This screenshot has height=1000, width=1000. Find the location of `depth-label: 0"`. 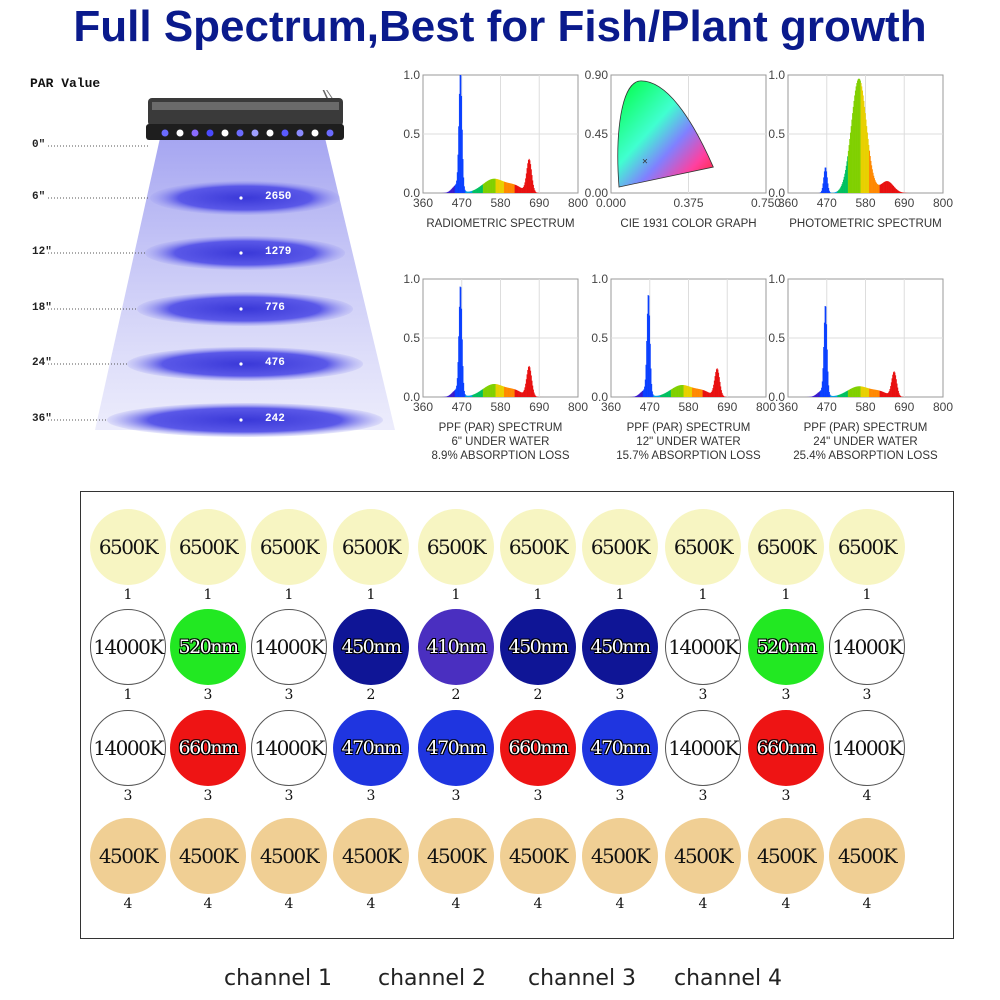

depth-label: 0" is located at coordinates (39, 145).